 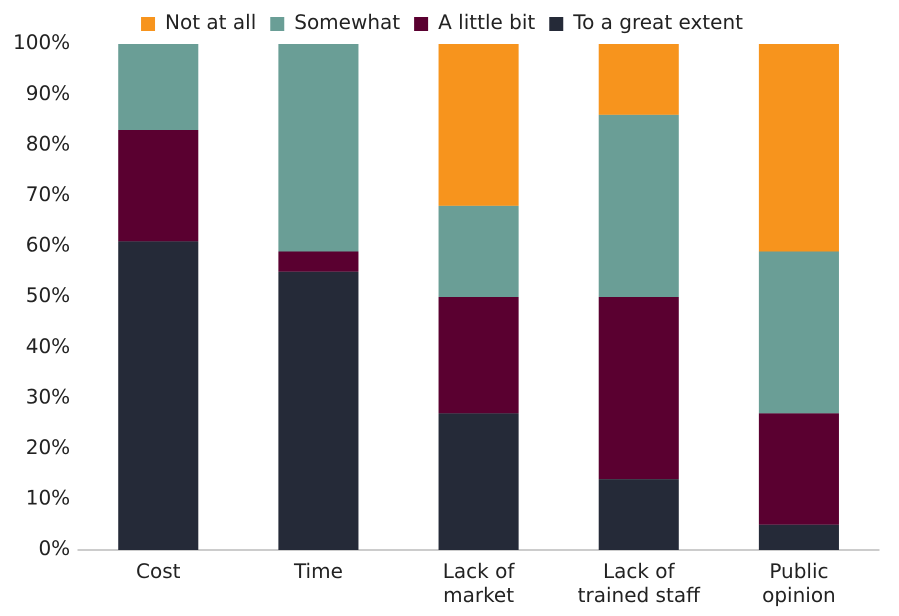 What do you see at coordinates (48, 244) in the screenshot?
I see `y-tick-label: 60%` at bounding box center [48, 244].